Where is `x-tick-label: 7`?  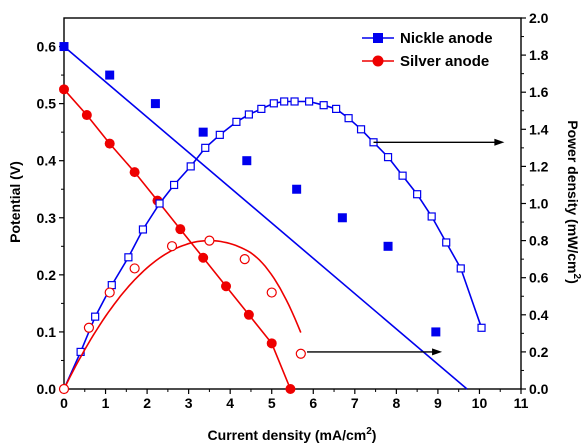 x-tick-label: 7 is located at coordinates (355, 403).